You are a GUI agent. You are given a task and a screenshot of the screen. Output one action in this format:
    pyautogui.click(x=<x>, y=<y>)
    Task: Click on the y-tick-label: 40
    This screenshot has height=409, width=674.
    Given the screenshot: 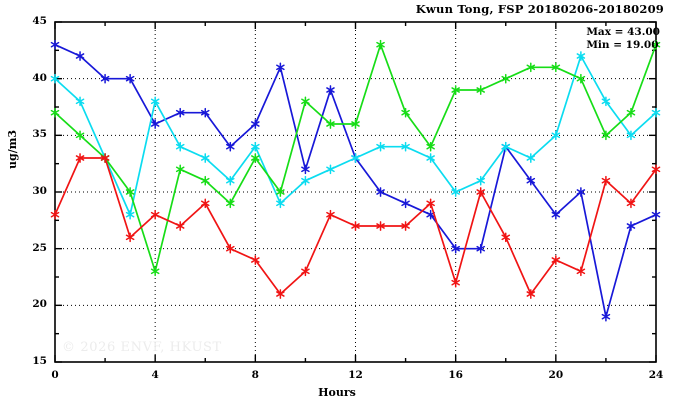 What is the action you would take?
    pyautogui.click(x=39, y=77)
    